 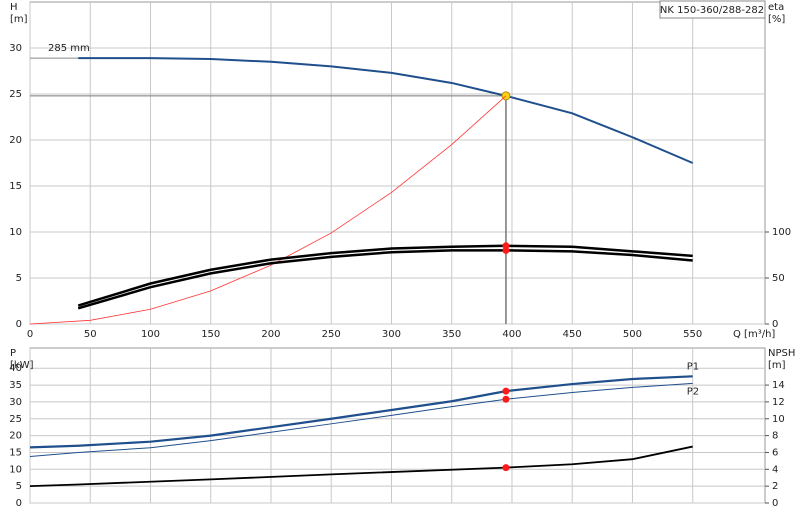 What do you see at coordinates (270, 334) in the screenshot?
I see `x-tick-label: 200` at bounding box center [270, 334].